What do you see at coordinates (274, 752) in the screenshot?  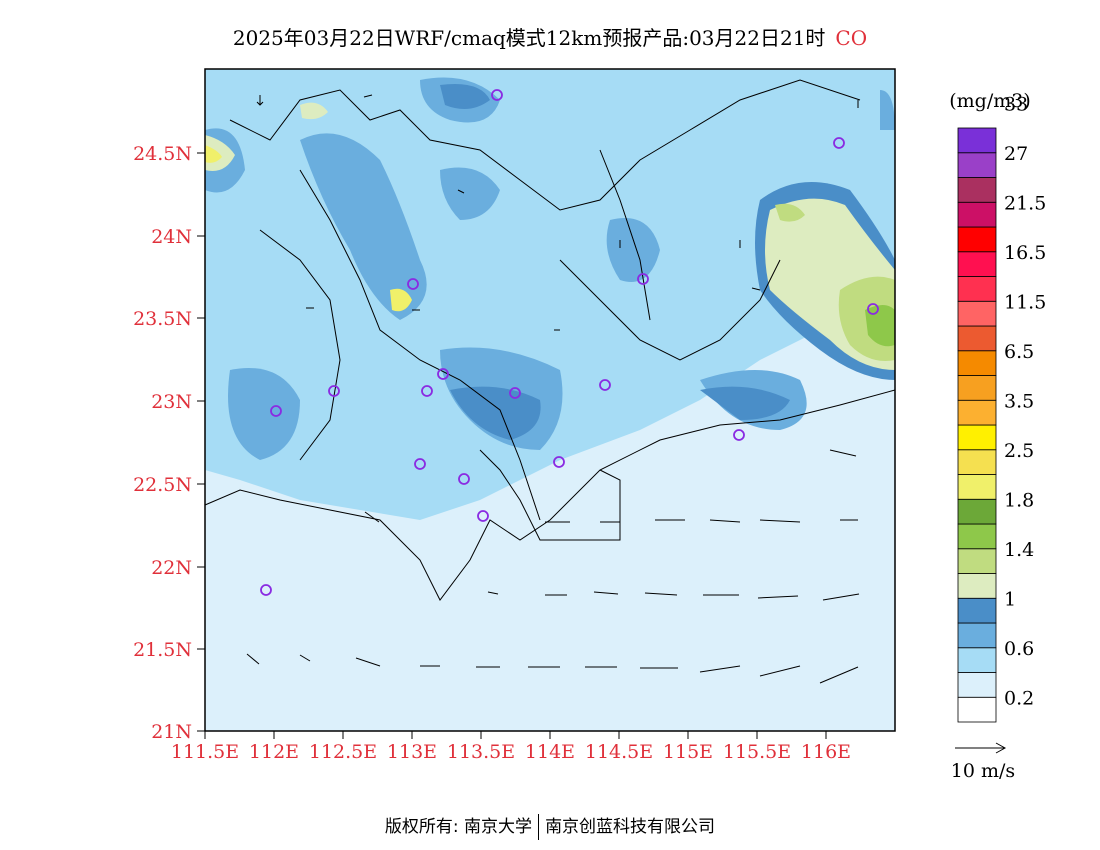 I see `lon-tick-label: 112E` at bounding box center [274, 752].